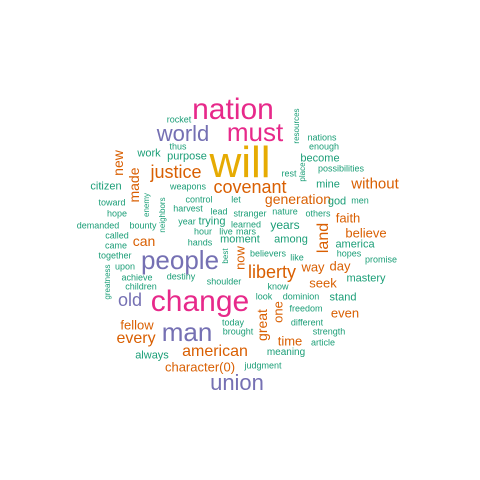  I want to click on cloud-word-years: years, so click(285, 225).